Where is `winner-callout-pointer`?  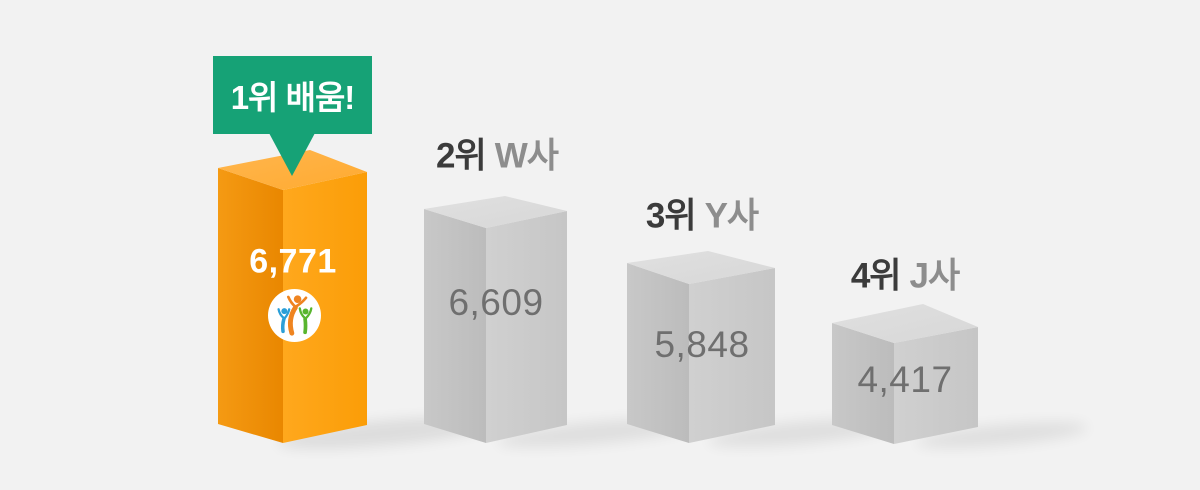
winner-callout-pointer is located at coordinates (292, 154).